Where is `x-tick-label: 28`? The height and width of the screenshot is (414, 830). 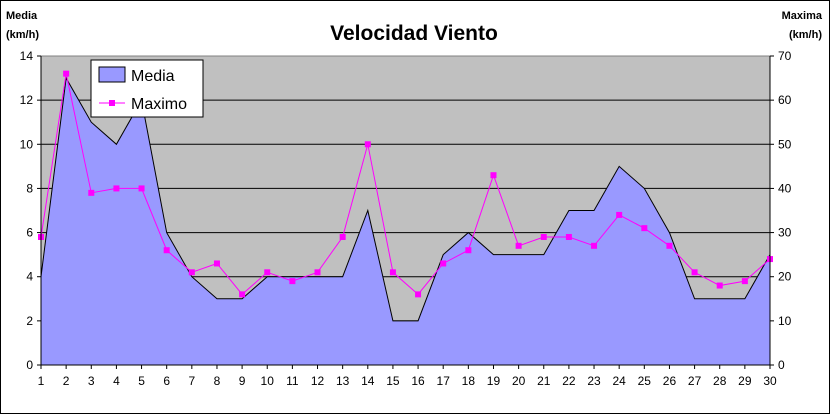 x-tick-label: 28 is located at coordinates (720, 381).